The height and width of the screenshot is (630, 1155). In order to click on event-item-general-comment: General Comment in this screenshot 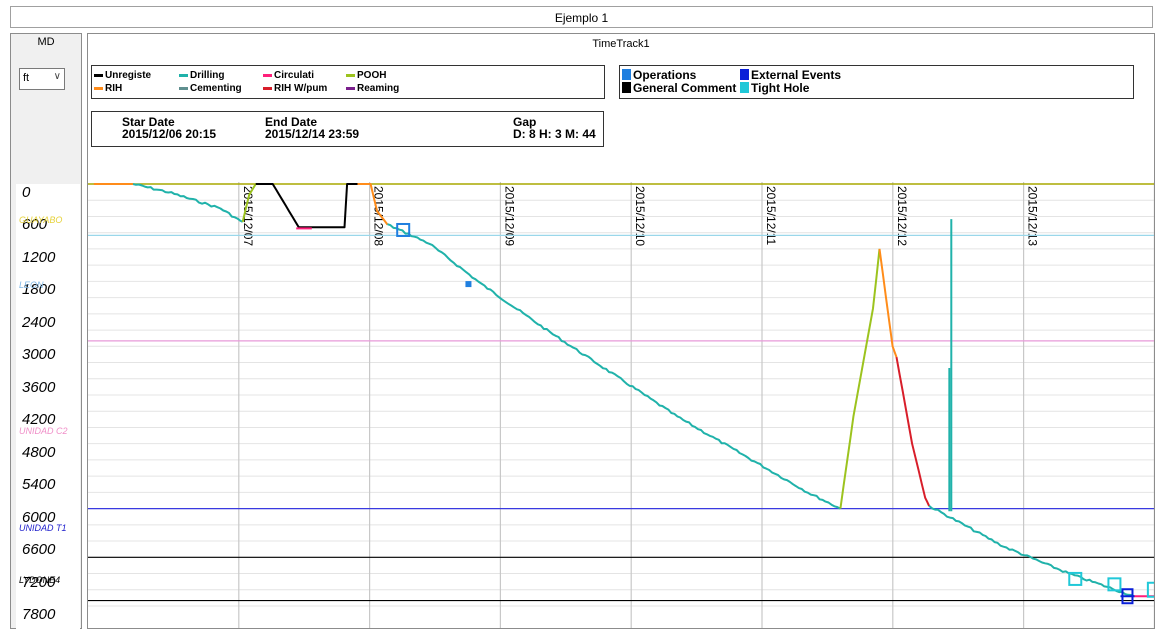, I will do `click(679, 88)`.